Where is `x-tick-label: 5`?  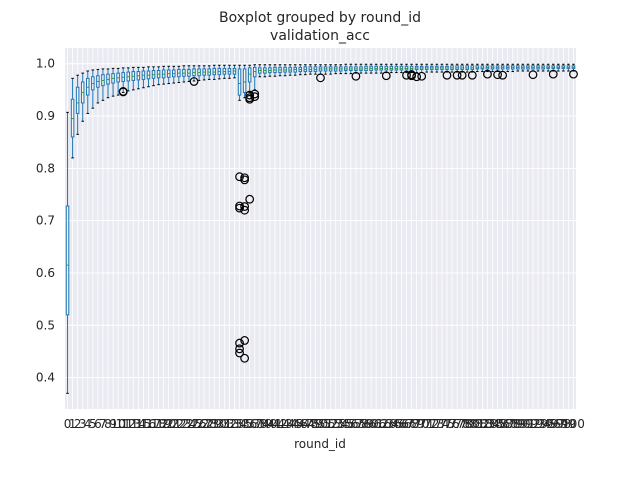 x-tick-label: 5 is located at coordinates (93, 424).